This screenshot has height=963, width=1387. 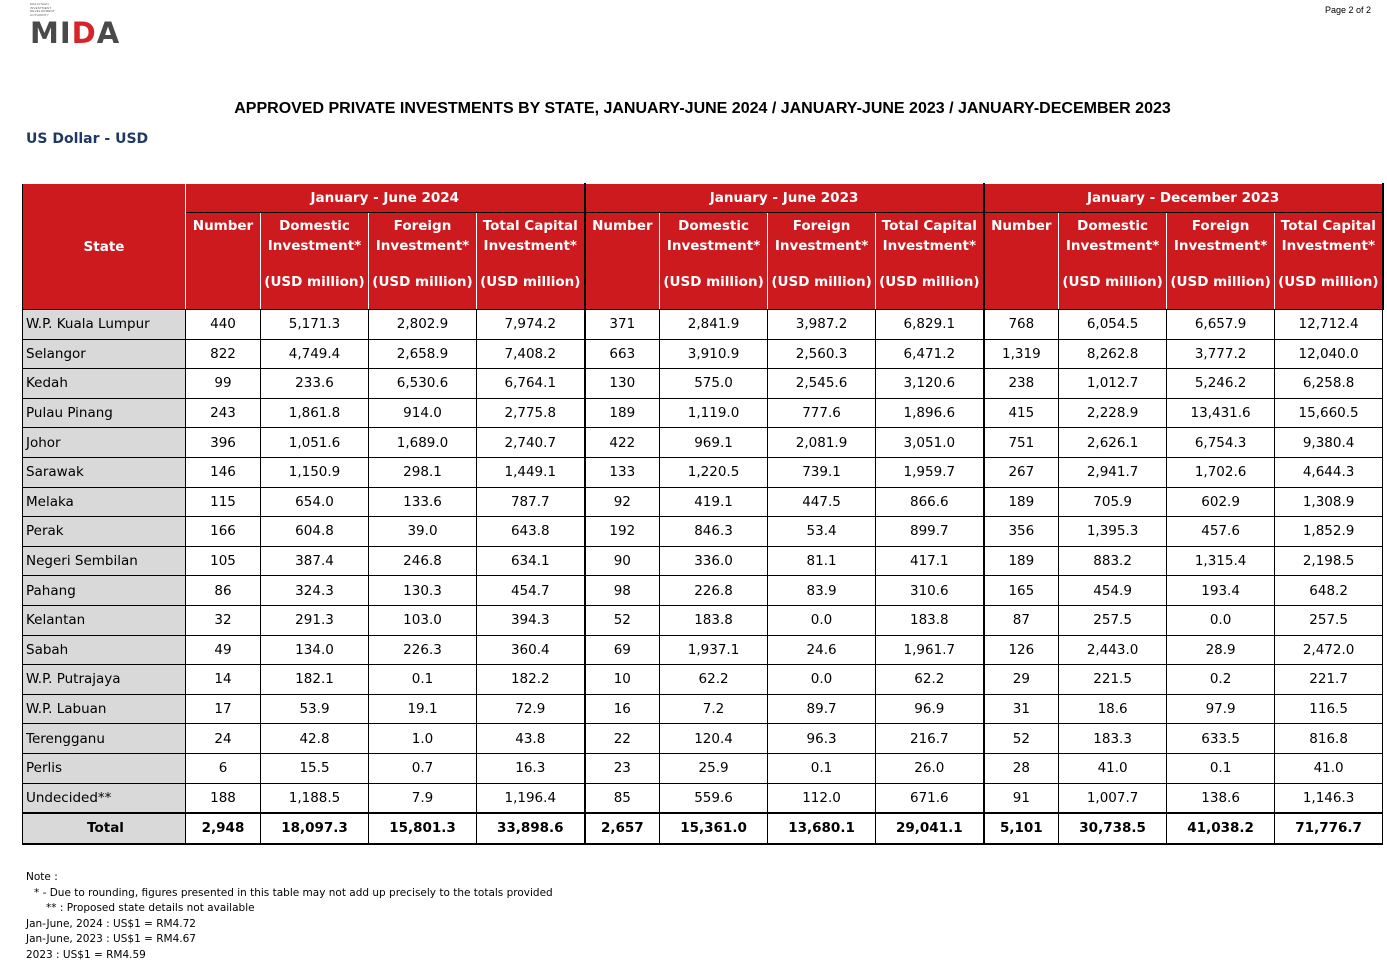 What do you see at coordinates (1021, 828) in the screenshot?
I see `table-cell: 5,101` at bounding box center [1021, 828].